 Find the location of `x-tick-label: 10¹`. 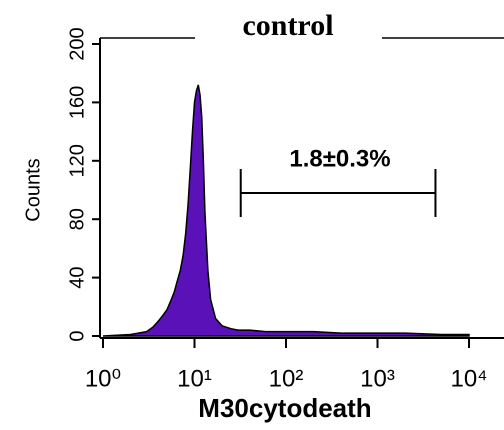

x-tick-label: 10¹ is located at coordinates (194, 378).